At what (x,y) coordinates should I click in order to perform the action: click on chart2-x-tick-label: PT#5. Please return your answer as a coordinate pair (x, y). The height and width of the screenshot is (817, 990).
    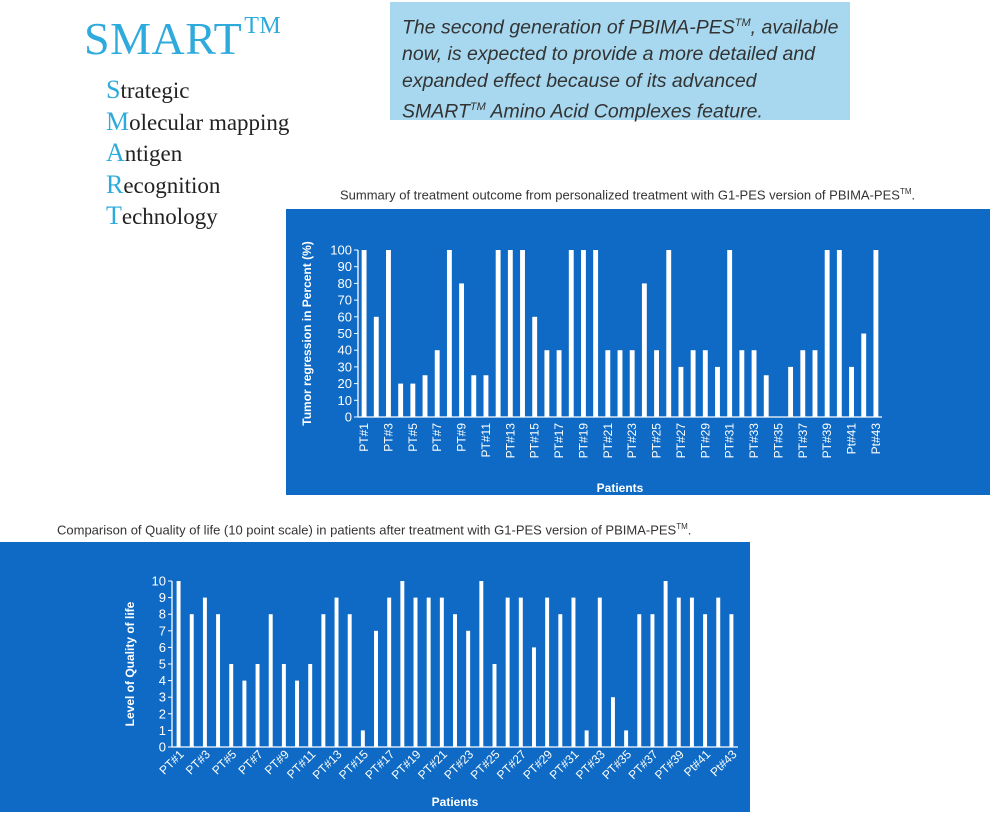
    Looking at the image, I should click on (224, 762).